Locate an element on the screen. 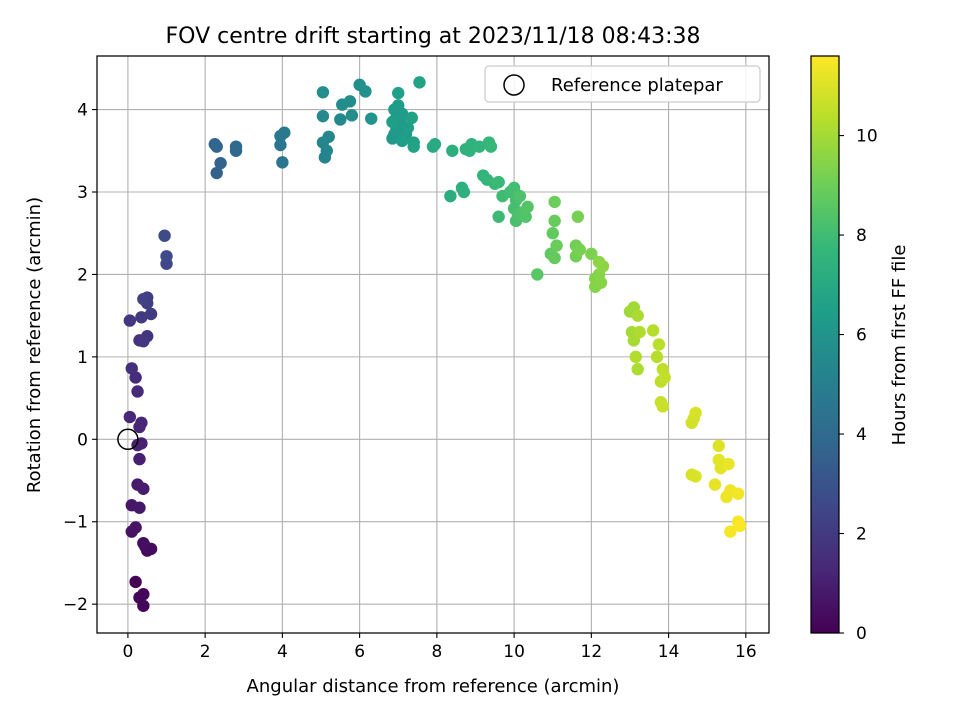 This screenshot has height=720, width=960. colorbar-tick-label: 4 is located at coordinates (861, 435).